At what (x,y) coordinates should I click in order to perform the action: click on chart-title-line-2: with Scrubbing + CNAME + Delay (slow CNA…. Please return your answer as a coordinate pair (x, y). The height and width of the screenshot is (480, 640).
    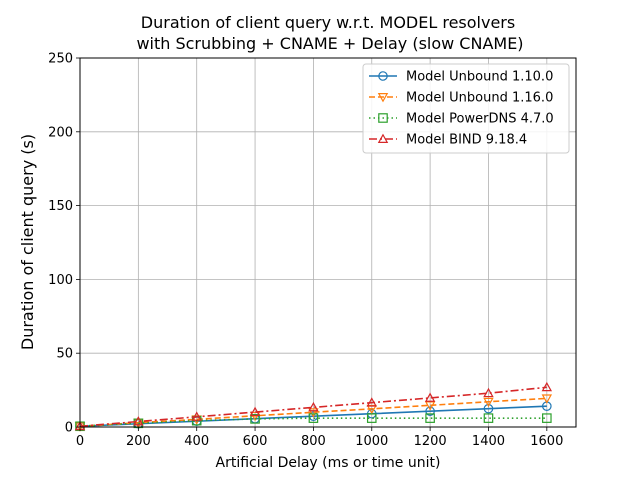
    Looking at the image, I should click on (329, 43).